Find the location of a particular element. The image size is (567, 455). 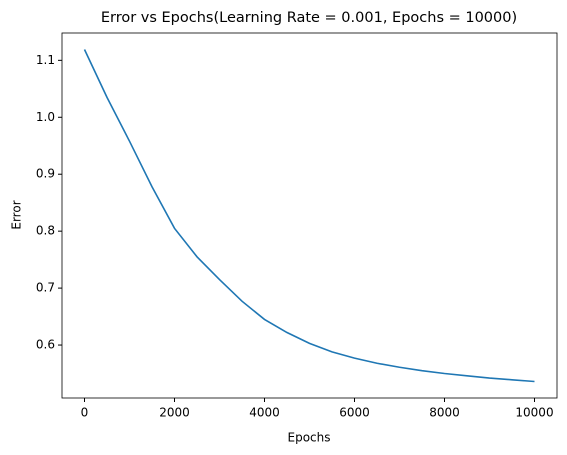

y-tick-label: 0.8 is located at coordinates (45, 231).